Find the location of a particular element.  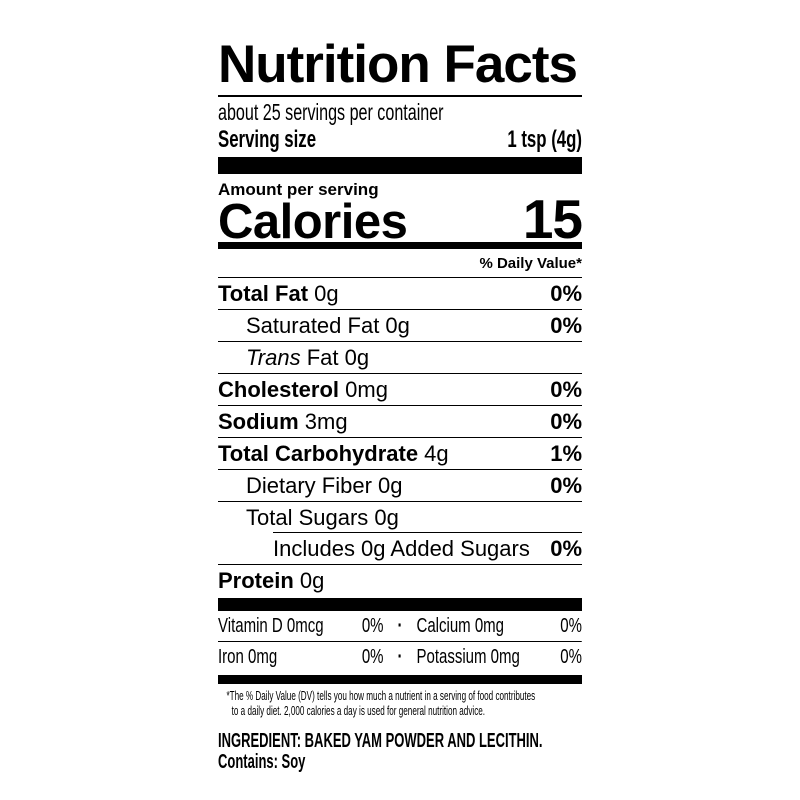

micro-potassium: Potassium 0mg 0% is located at coordinates (498, 657).